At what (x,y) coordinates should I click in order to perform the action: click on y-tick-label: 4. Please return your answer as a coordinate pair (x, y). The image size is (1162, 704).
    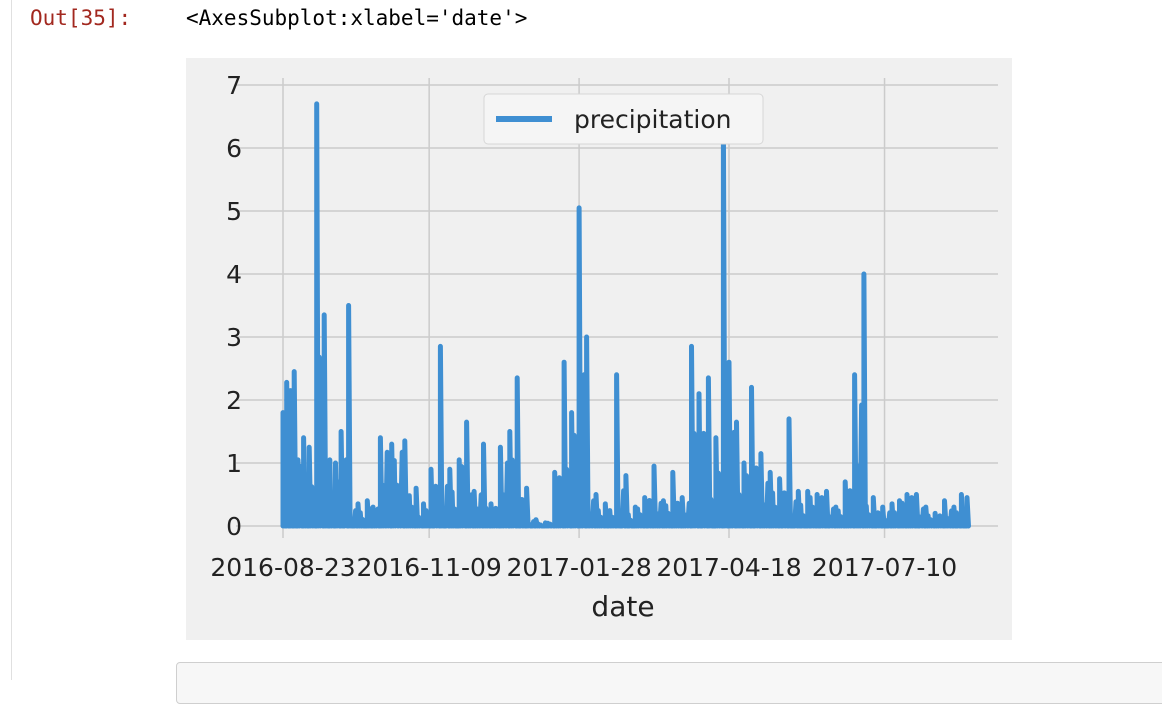
    Looking at the image, I should click on (234, 274).